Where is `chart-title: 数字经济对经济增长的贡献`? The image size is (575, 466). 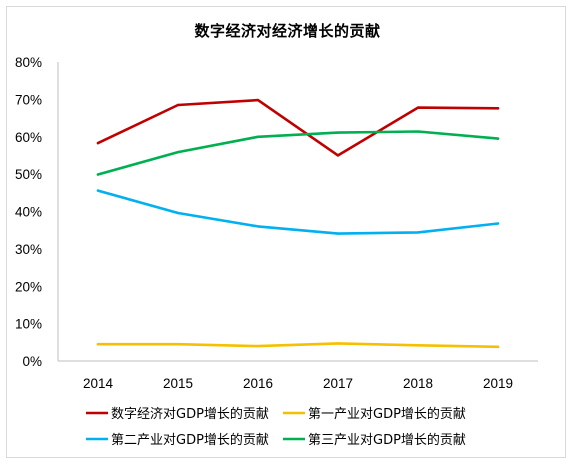 chart-title: 数字经济对经济增长的贡献 is located at coordinates (287, 31).